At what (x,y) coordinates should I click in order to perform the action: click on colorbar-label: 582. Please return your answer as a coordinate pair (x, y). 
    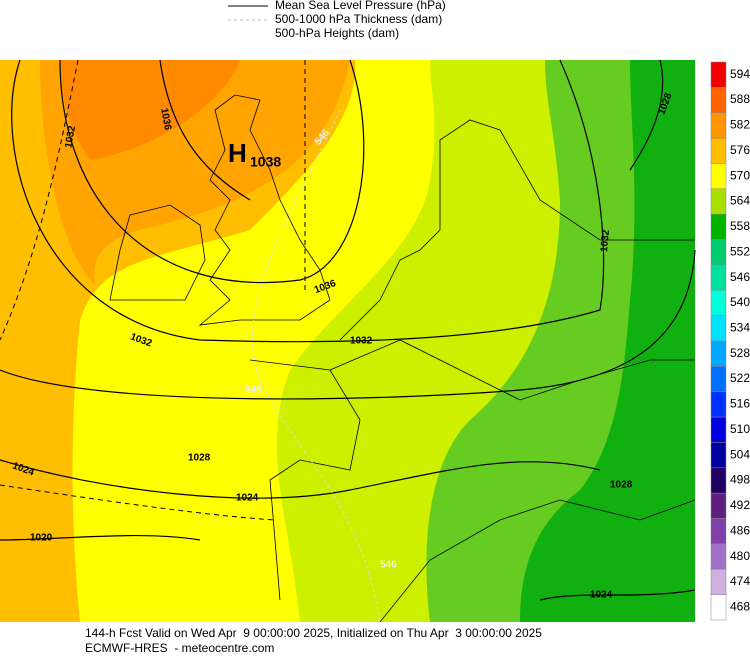
    Looking at the image, I should click on (740, 125).